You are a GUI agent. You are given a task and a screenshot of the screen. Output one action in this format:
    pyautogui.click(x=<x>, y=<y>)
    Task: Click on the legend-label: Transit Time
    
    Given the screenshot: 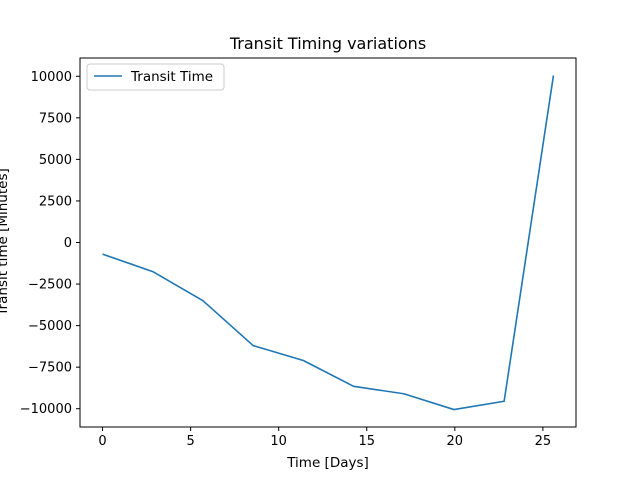 What is the action you would take?
    pyautogui.click(x=171, y=77)
    